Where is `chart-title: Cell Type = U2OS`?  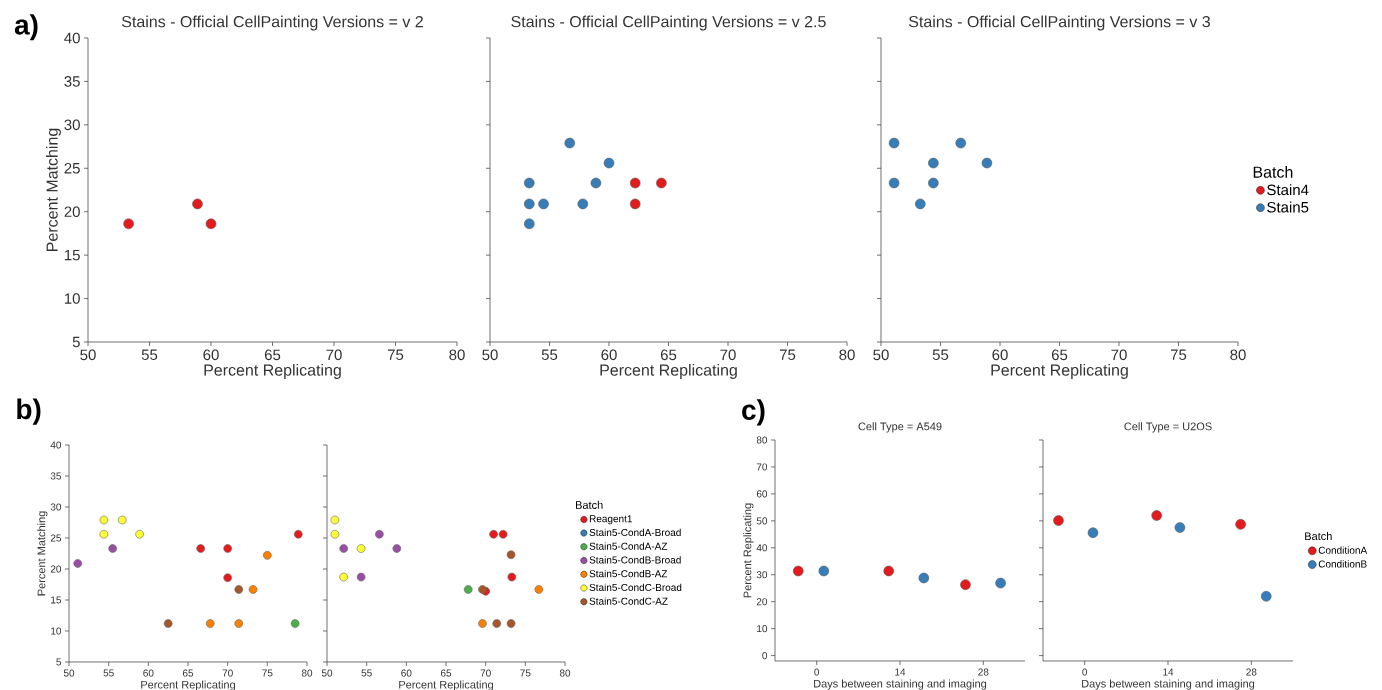 chart-title: Cell Type = U2OS is located at coordinates (1168, 427).